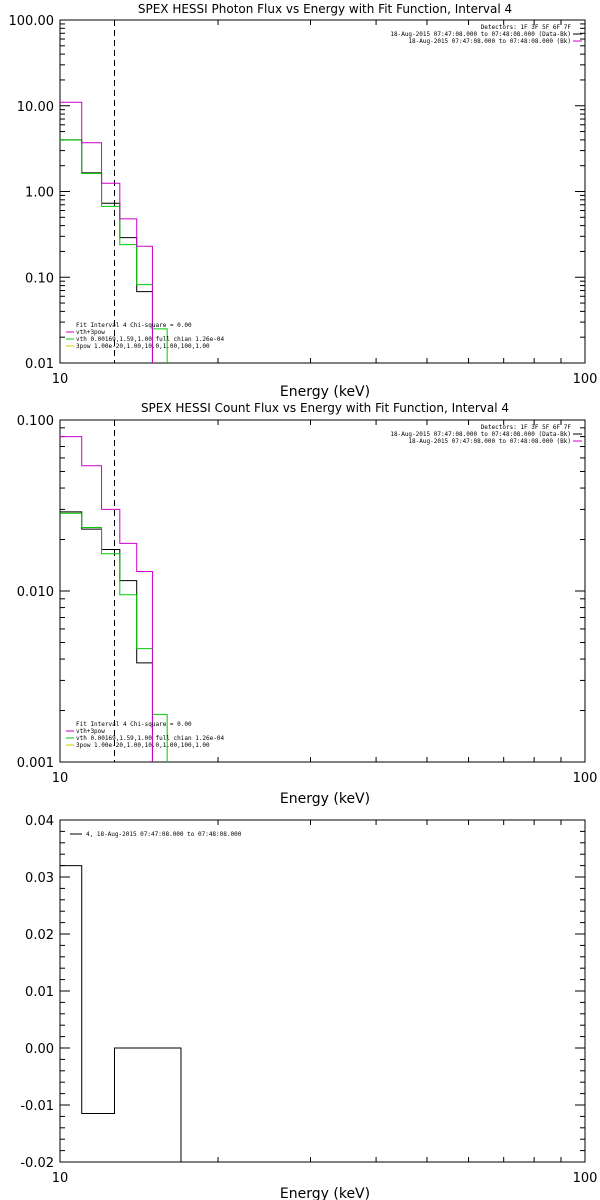 The height and width of the screenshot is (1200, 600). Describe the element at coordinates (35, 763) in the screenshot. I see `y-tick-label: 0.001` at that location.